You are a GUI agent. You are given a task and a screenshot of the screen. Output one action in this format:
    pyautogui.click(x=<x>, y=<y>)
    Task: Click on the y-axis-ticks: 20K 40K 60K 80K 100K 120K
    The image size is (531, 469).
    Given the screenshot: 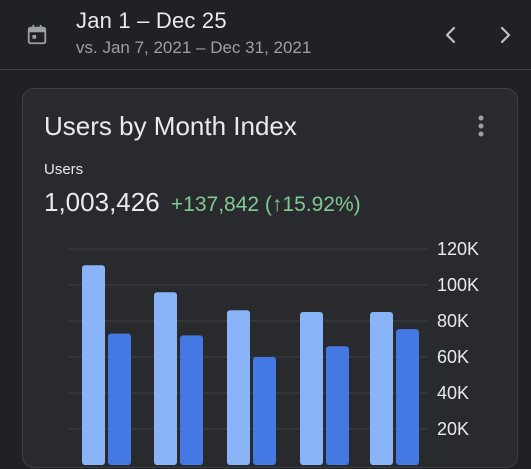 What is the action you would take?
    pyautogui.click(x=458, y=339)
    